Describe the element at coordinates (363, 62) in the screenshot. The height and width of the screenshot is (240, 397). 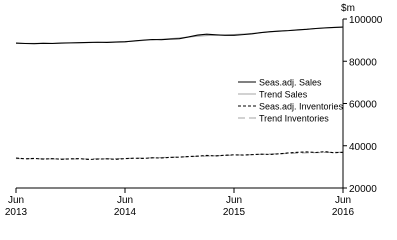
I see `y-tick-label: 80000` at that location.